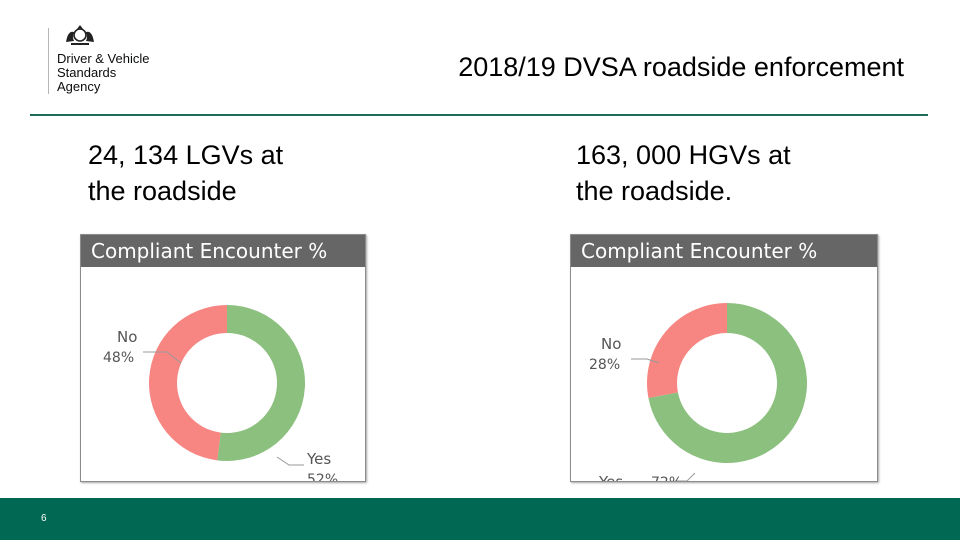 The height and width of the screenshot is (540, 960). What do you see at coordinates (223, 251) in the screenshot?
I see `lgv-chart-title: Compliant Encounter %` at bounding box center [223, 251].